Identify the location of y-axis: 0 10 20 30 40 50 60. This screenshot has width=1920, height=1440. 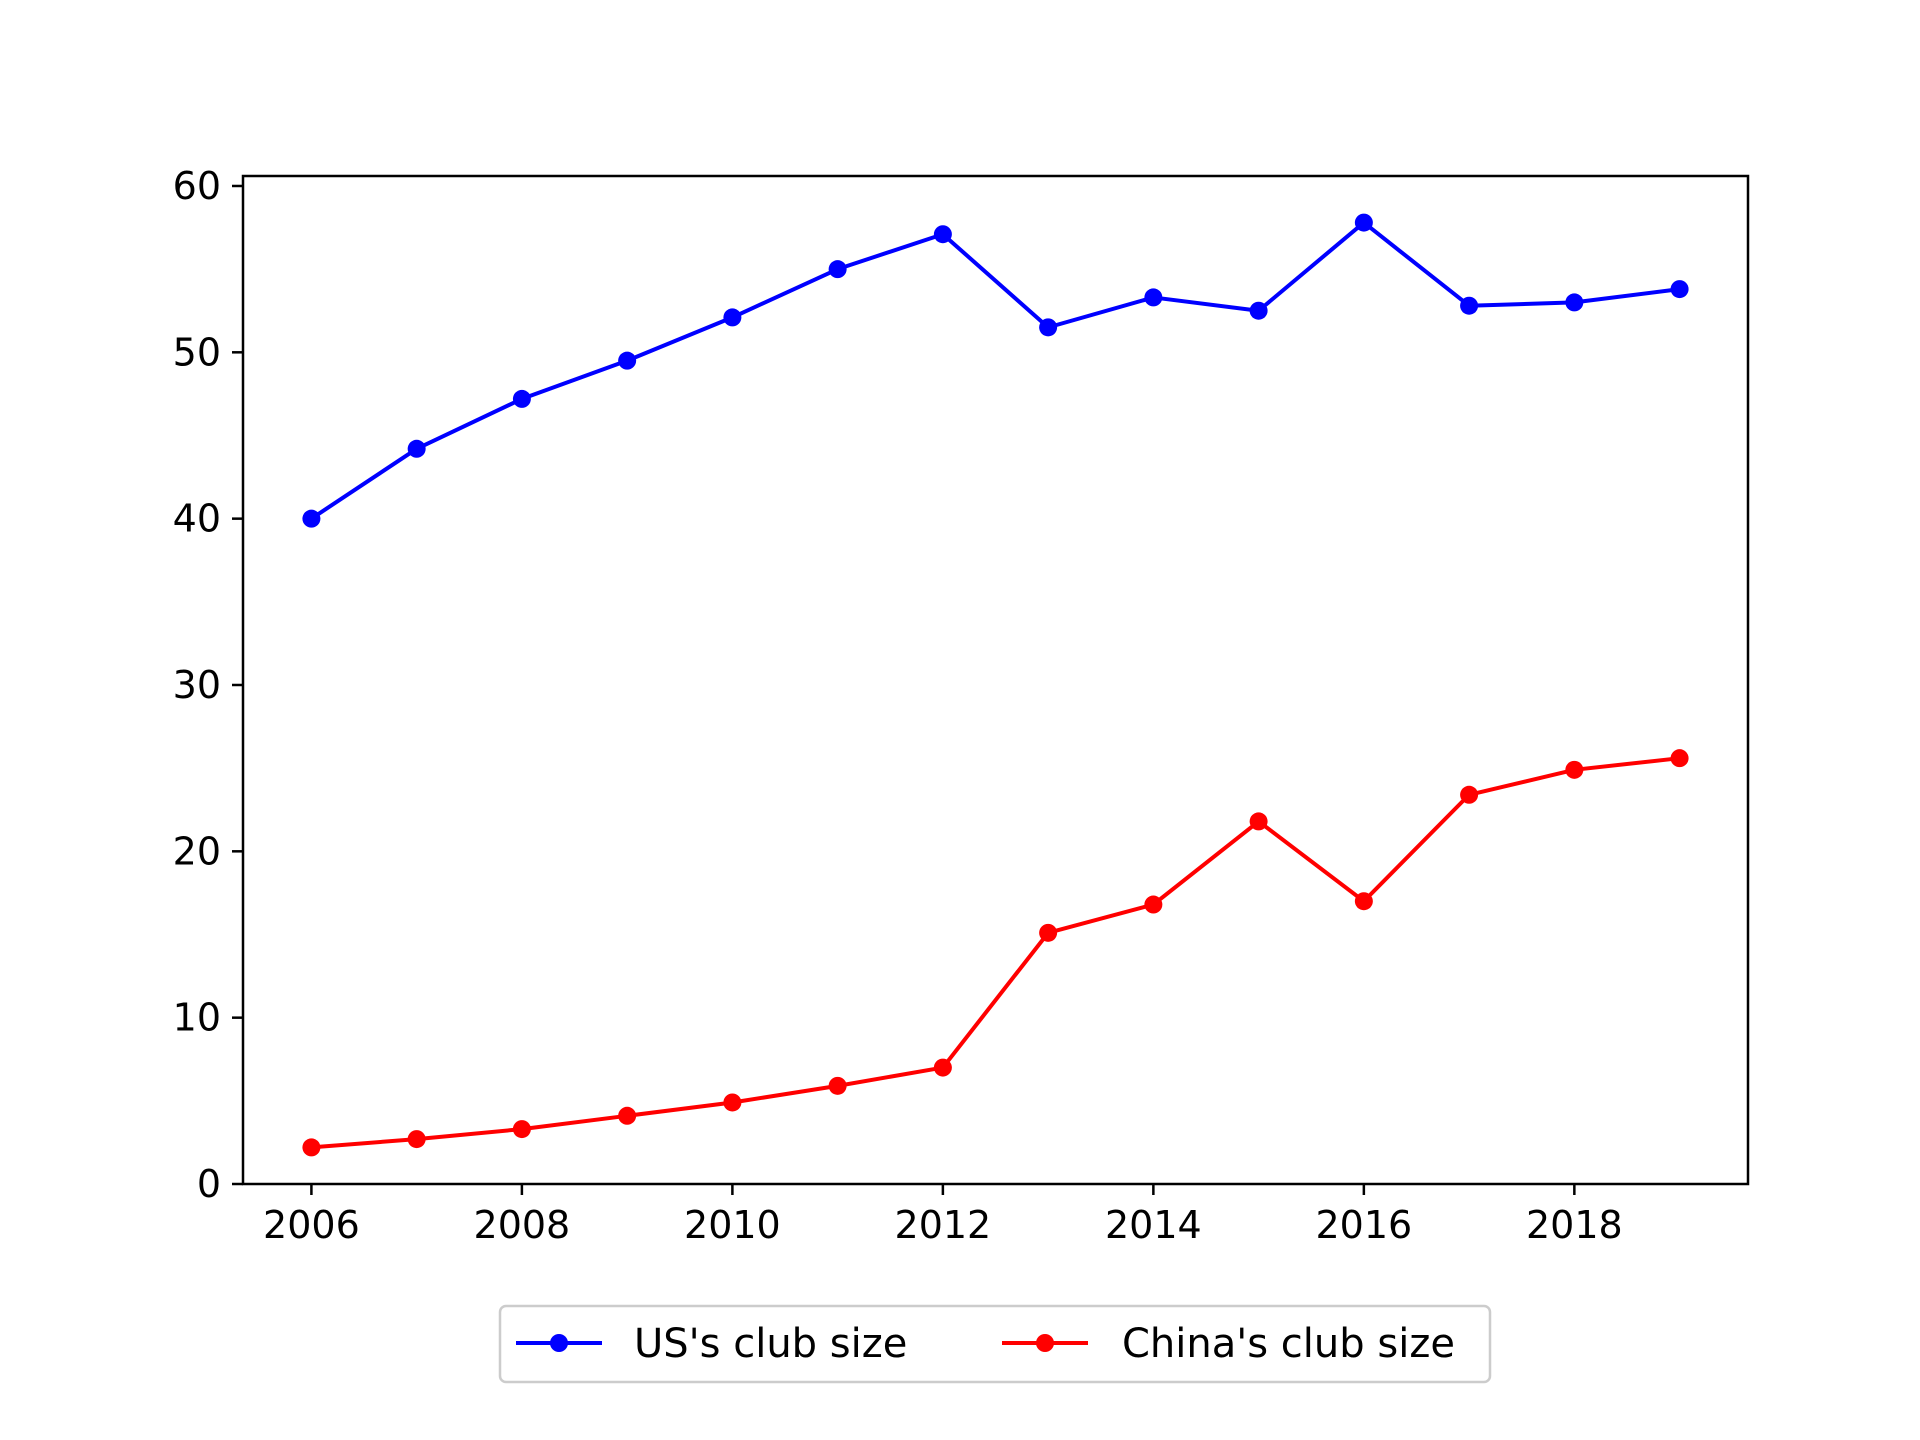
(208, 685).